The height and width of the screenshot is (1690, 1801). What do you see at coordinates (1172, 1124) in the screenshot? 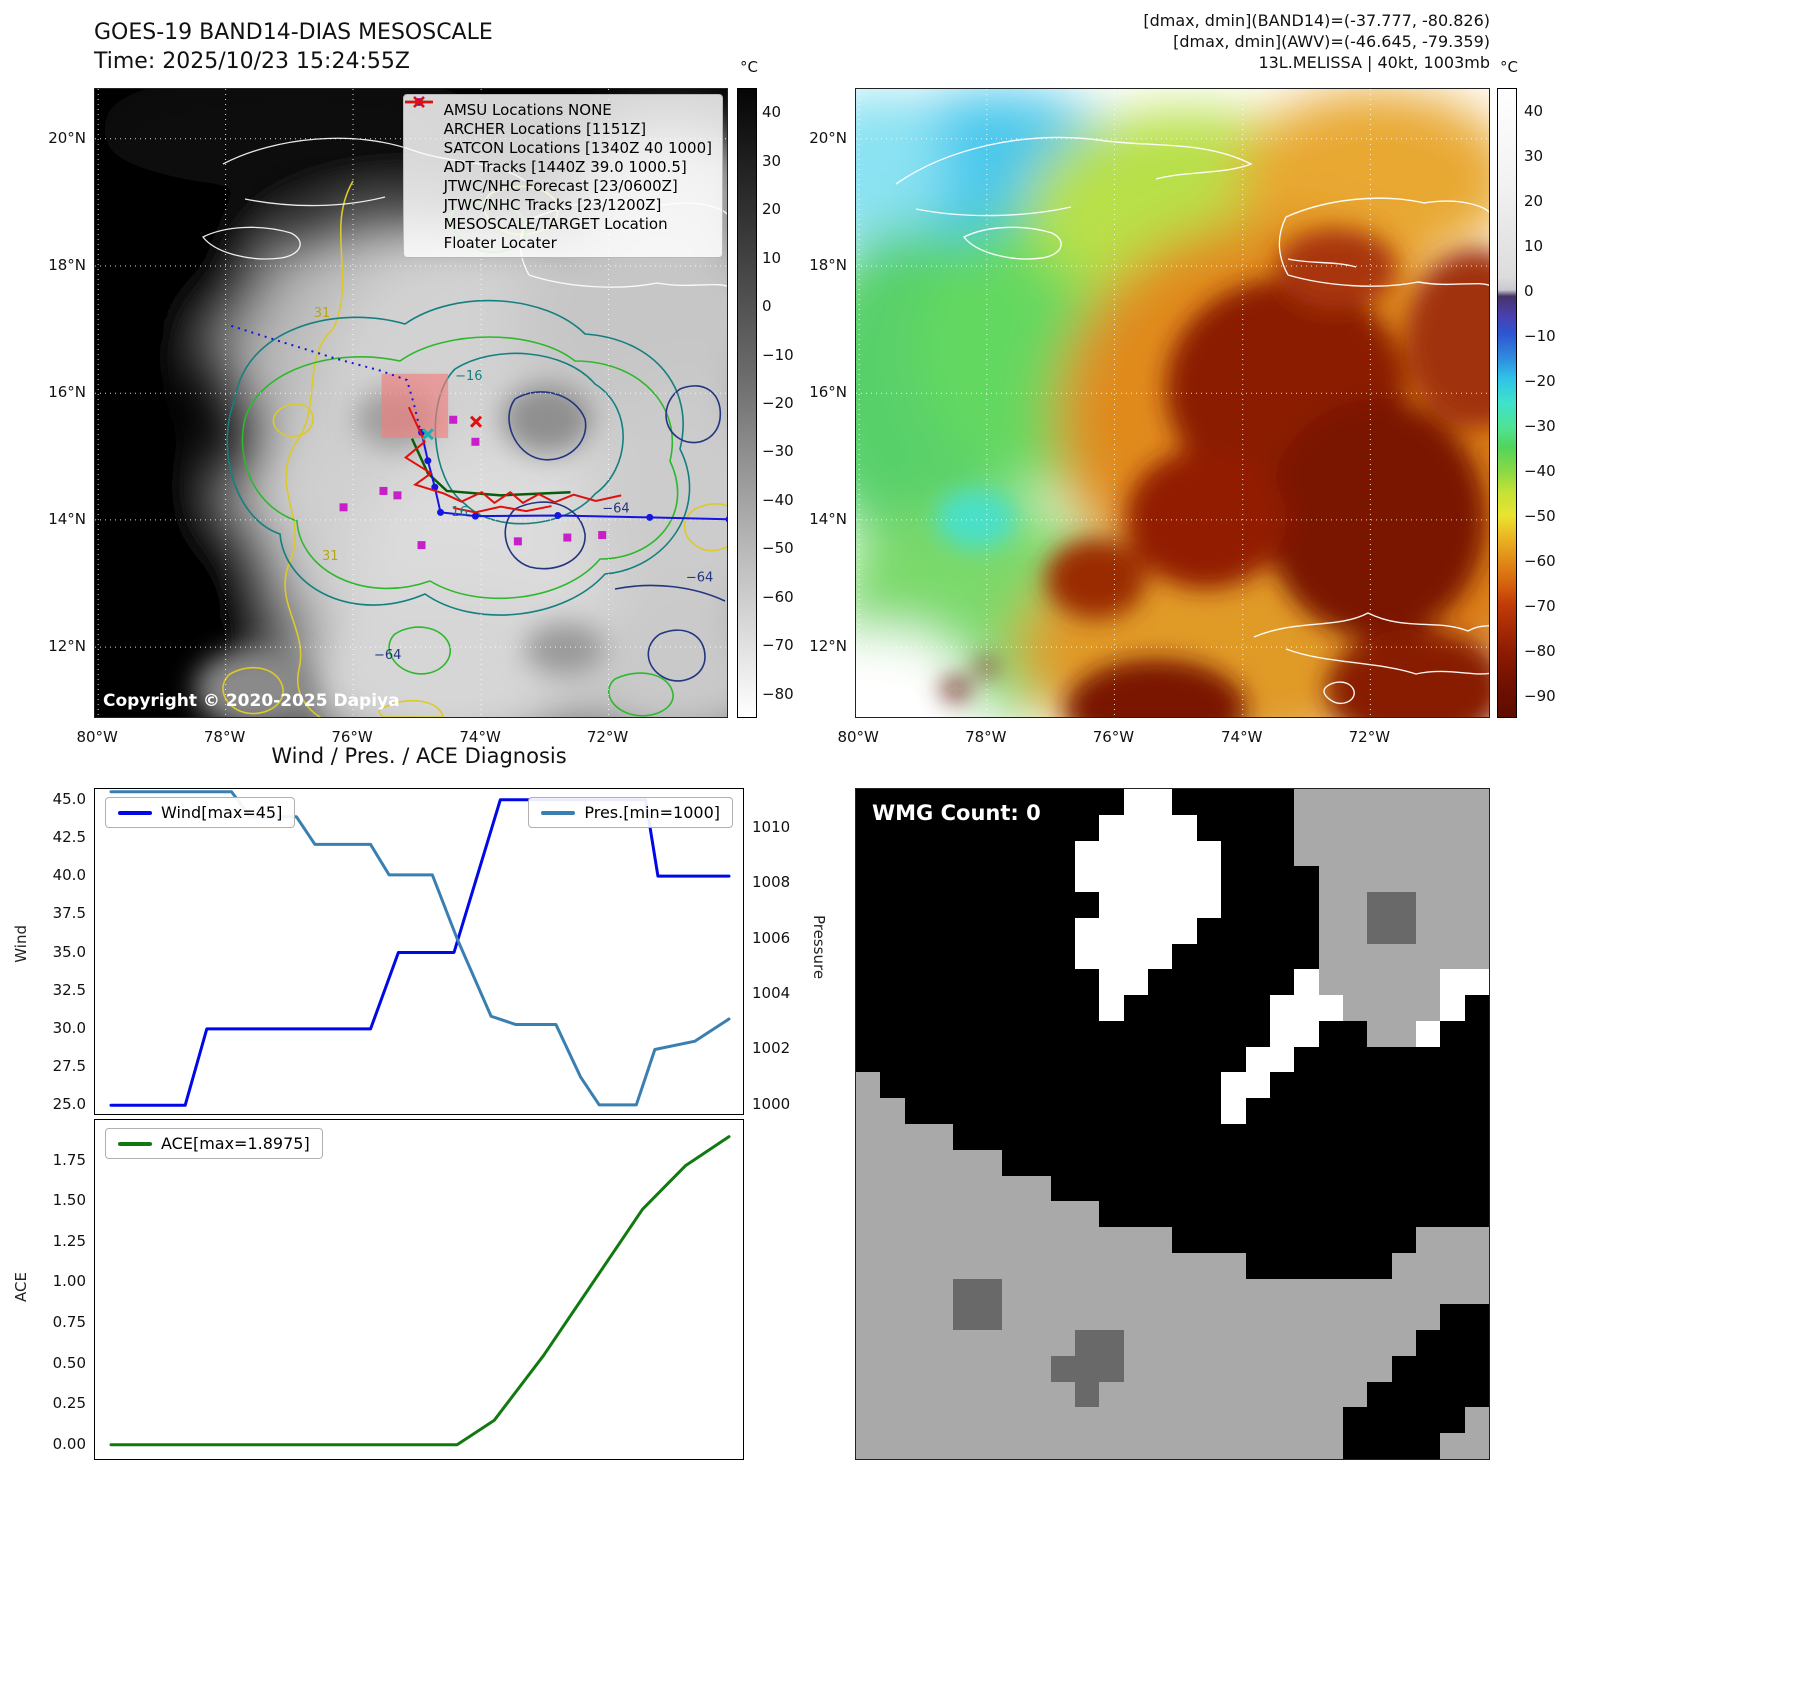
I see `wmg-block-grid` at bounding box center [1172, 1124].